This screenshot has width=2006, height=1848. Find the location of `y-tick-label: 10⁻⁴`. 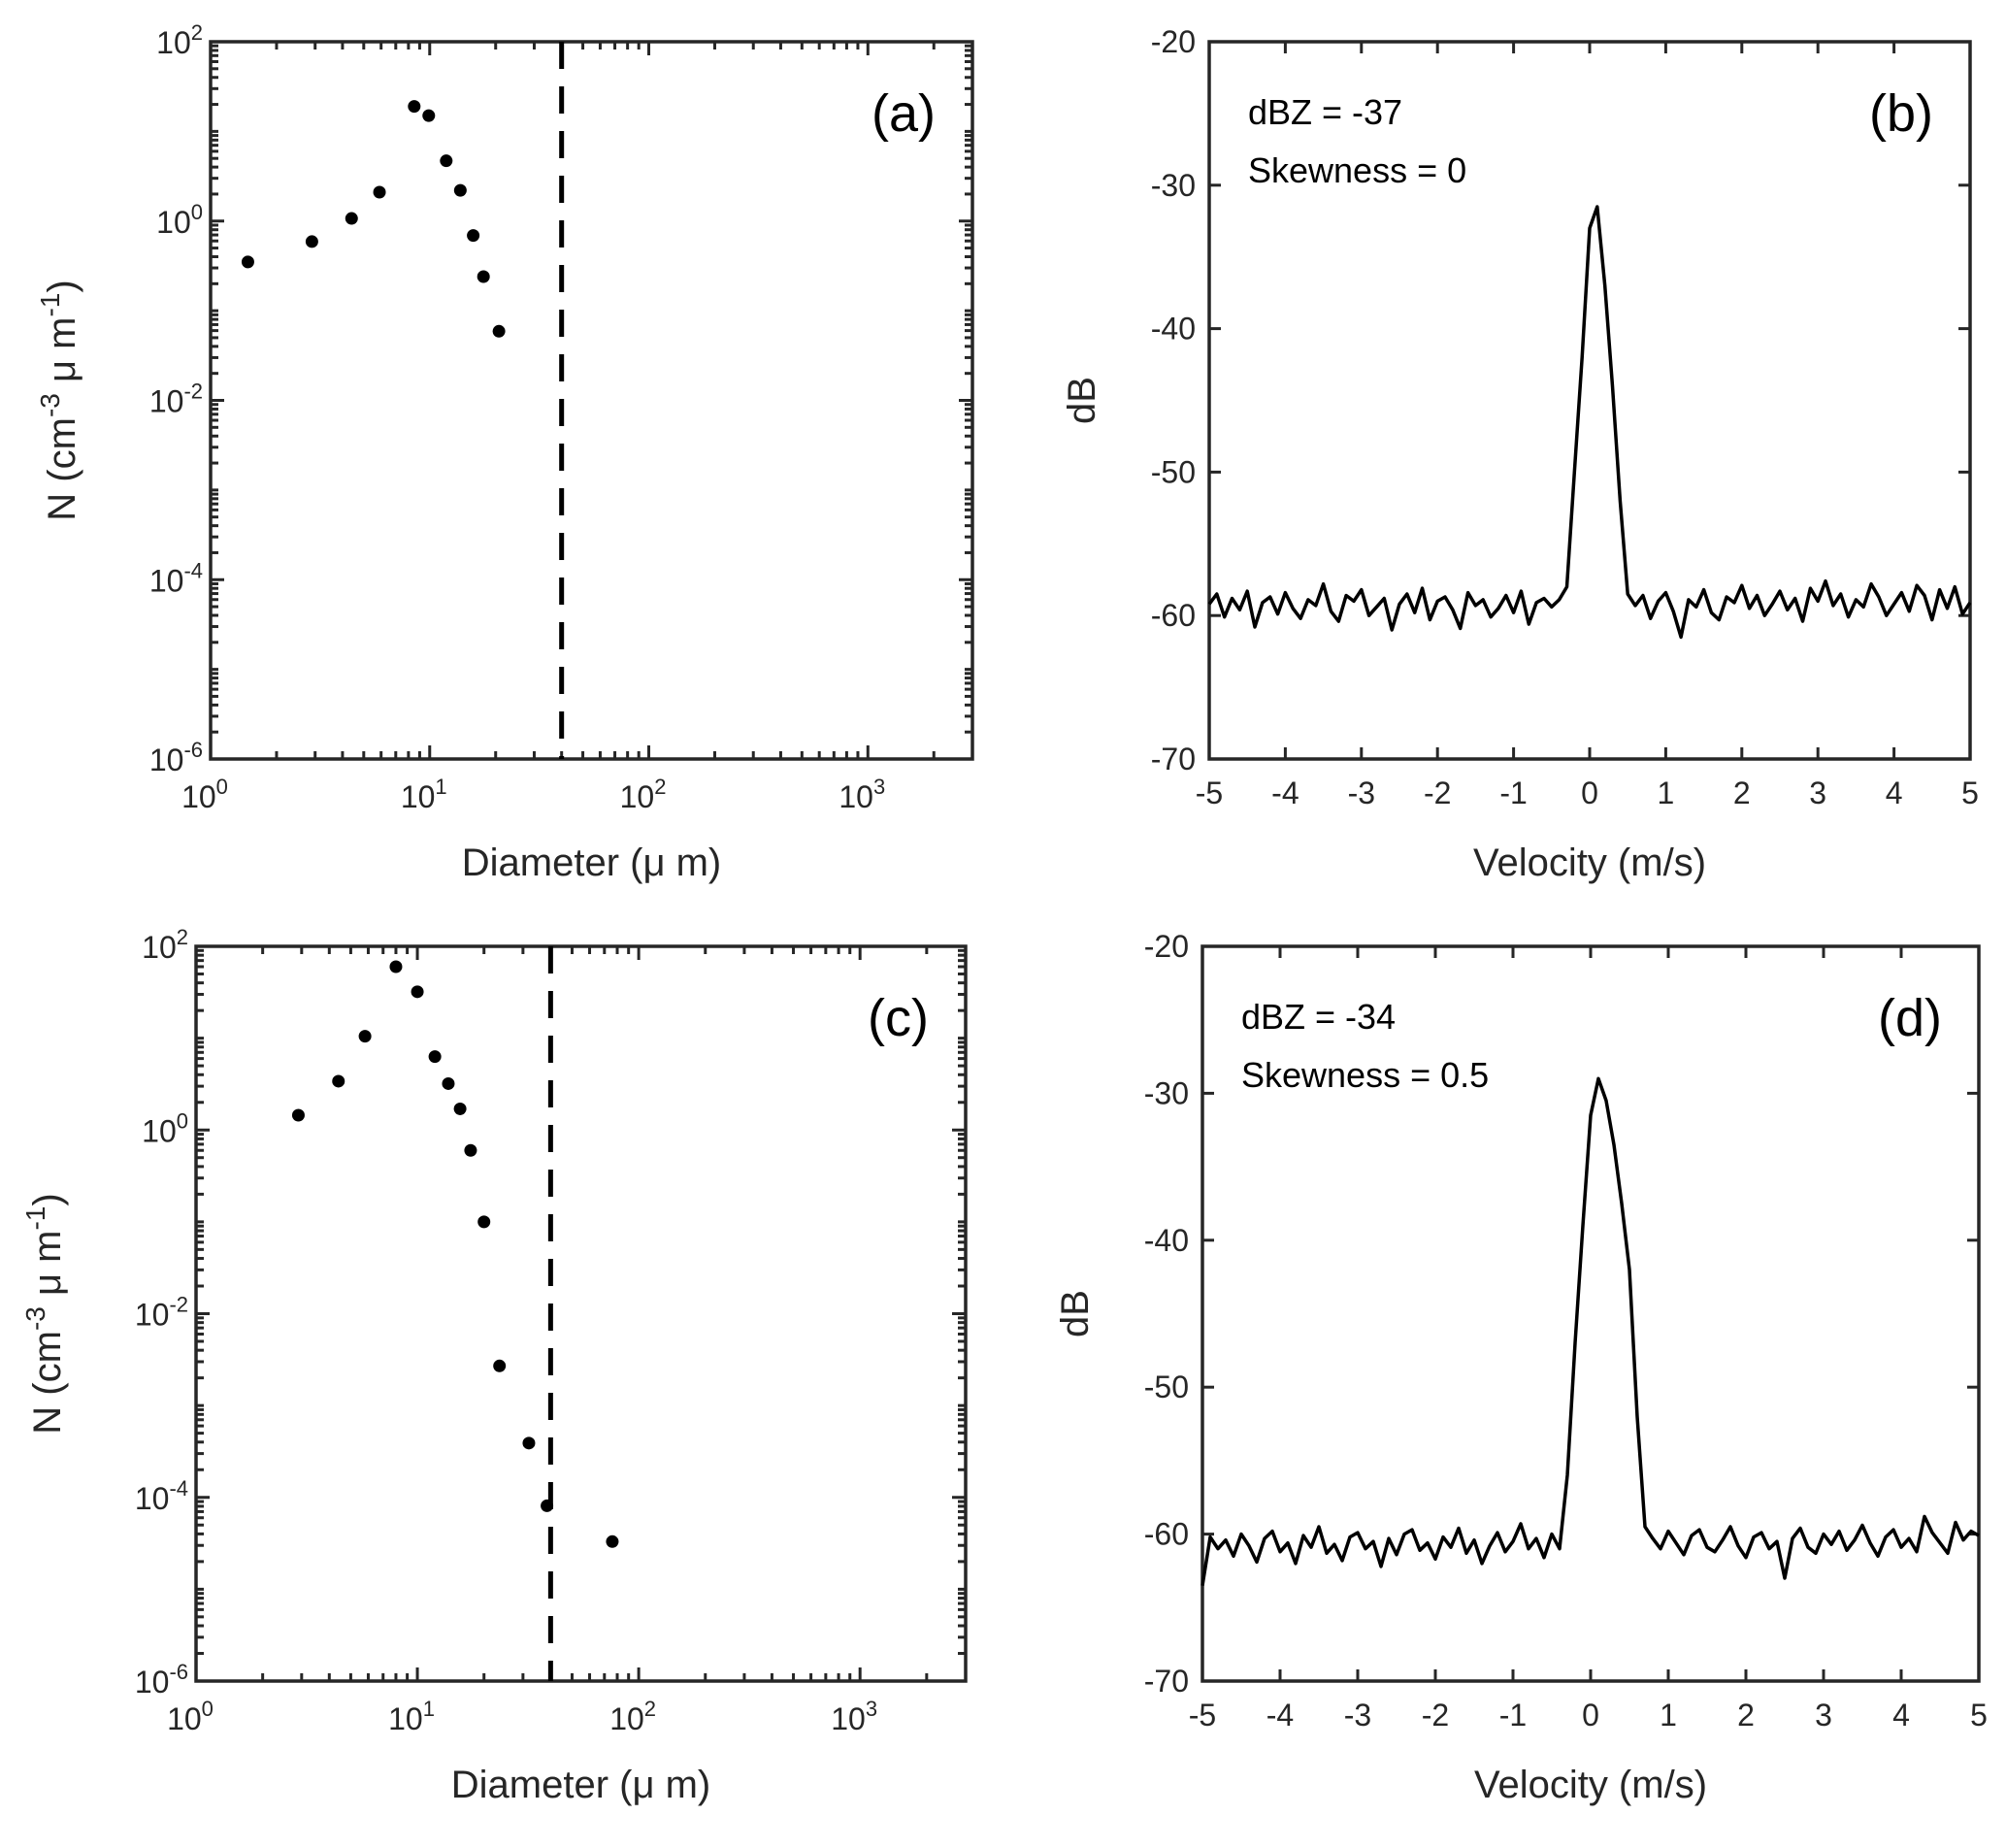

y-tick-label: 10⁻⁴ is located at coordinates (176, 578).